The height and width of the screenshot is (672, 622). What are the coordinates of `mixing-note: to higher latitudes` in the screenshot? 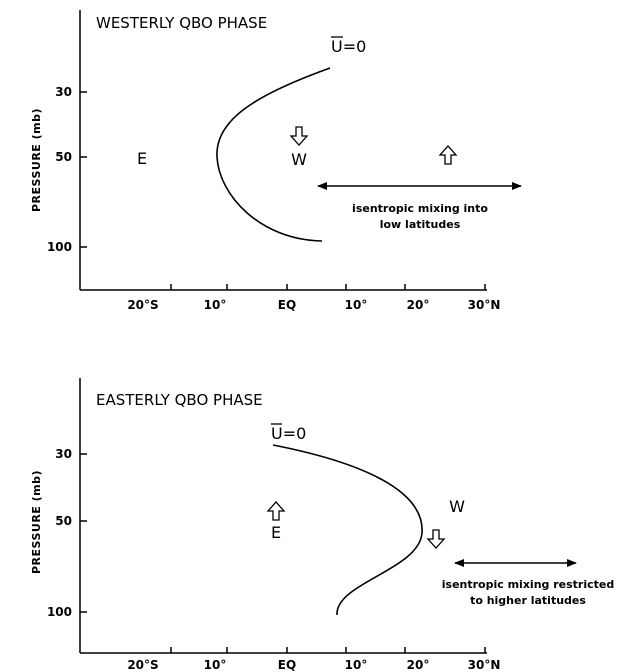 It's located at (528, 600).